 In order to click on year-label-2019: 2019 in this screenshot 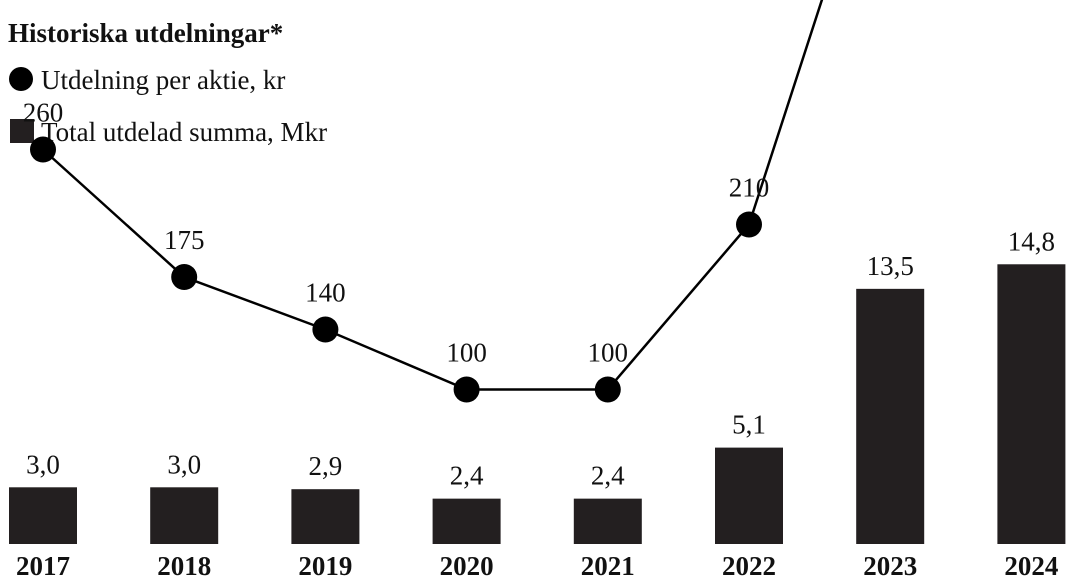, I will do `click(325, 565)`.